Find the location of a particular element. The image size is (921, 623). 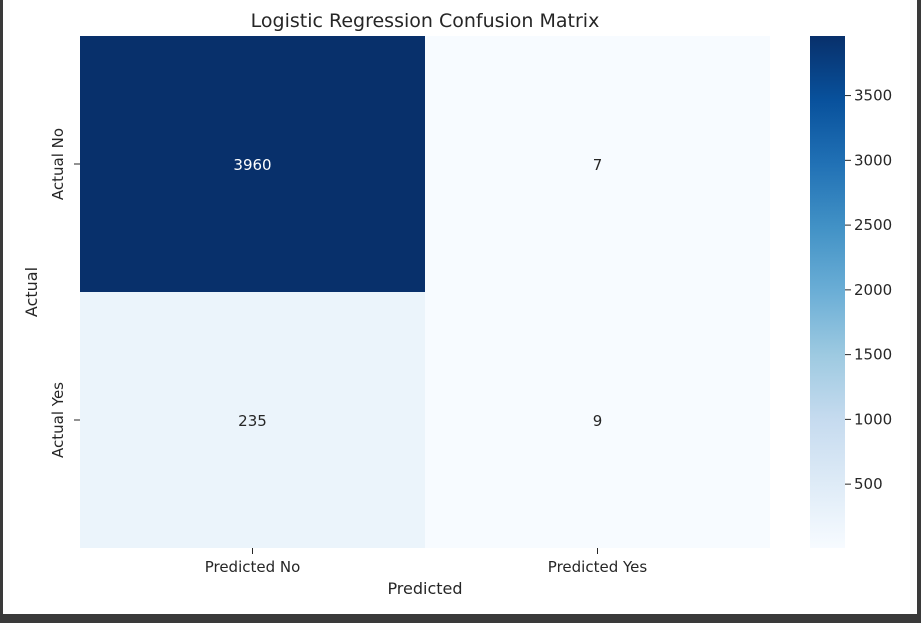

y-tick-label: Actual No is located at coordinates (58, 164).